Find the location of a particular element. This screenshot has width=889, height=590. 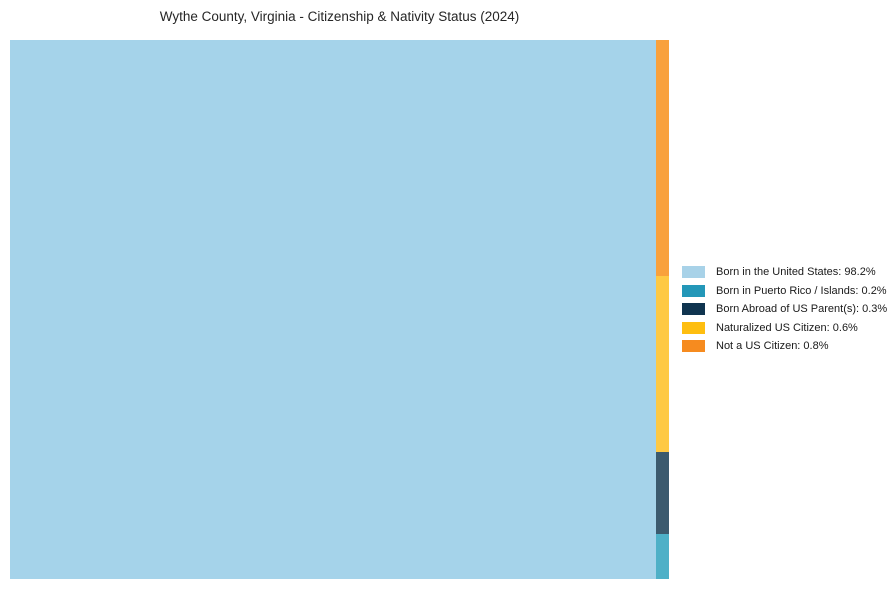

legend-item-born-in-puerto-rico-islands: Born in Puerto Rico / Islands: 0.2% is located at coordinates (784, 290).